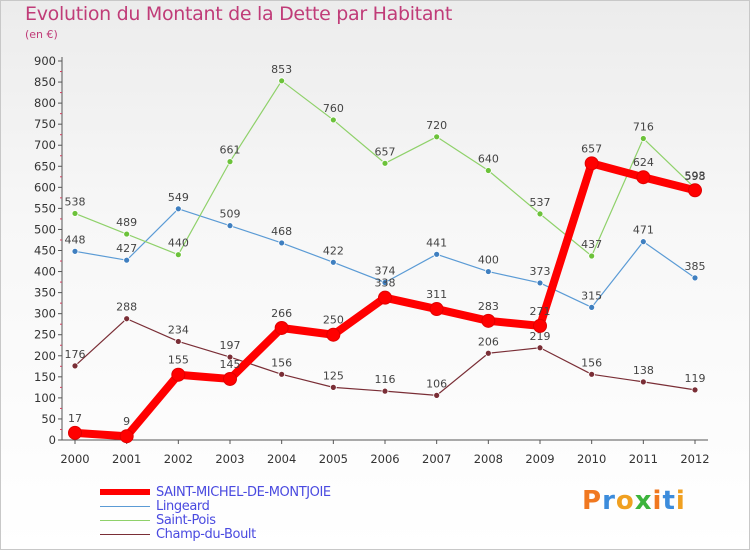 The height and width of the screenshot is (550, 750). Describe the element at coordinates (643, 162) in the screenshot. I see `data-label: 624` at that location.